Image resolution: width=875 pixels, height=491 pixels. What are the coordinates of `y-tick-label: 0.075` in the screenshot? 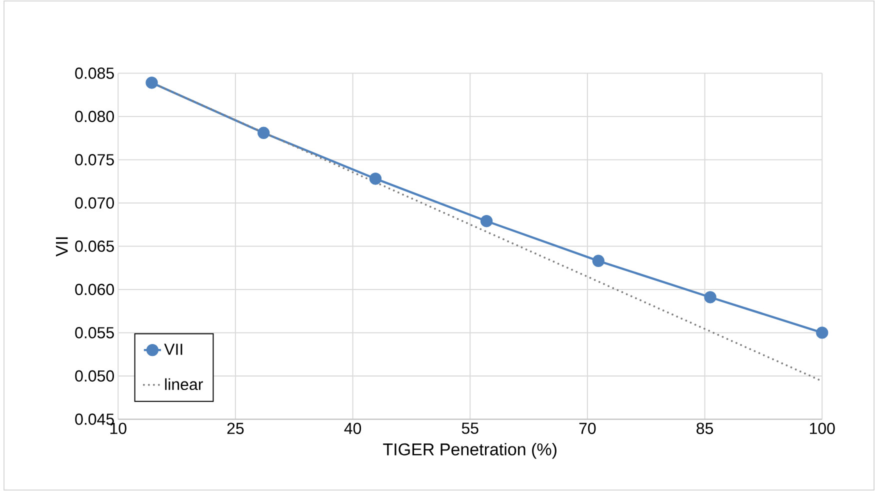 It's located at (94, 160).